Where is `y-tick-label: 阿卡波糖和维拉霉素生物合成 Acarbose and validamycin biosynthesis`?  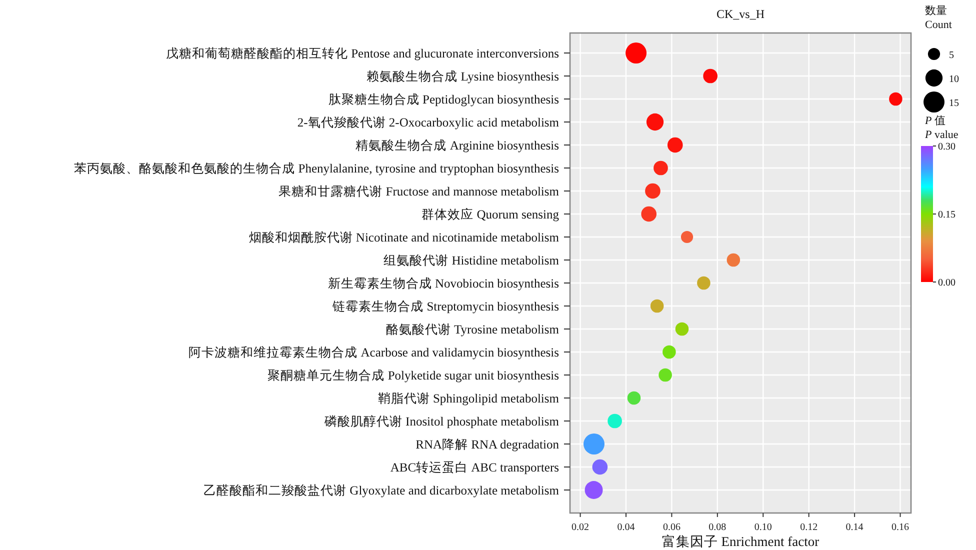
y-tick-label: 阿卡波糖和维拉霉素生物合成 Acarbose and validamycin biosynthesis is located at coordinates (374, 353).